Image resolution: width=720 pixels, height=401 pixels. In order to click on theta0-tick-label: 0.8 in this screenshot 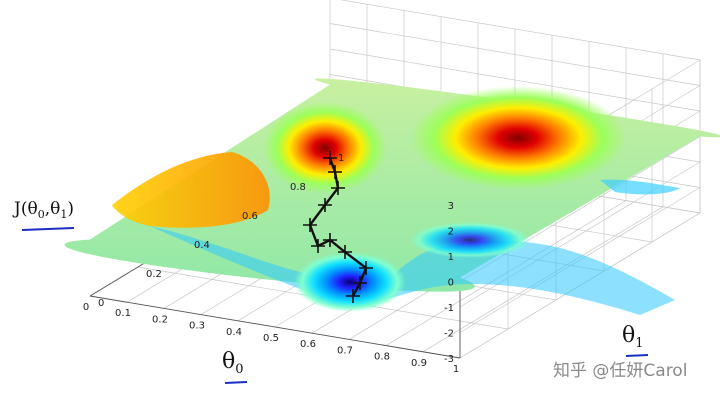, I will do `click(382, 357)`.